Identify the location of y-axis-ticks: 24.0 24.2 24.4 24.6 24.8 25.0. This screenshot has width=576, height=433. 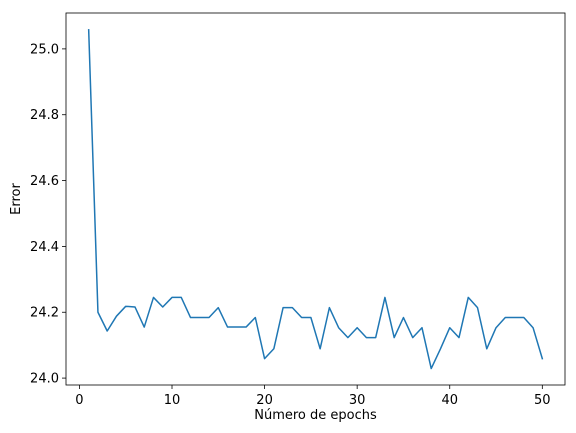
(48, 214).